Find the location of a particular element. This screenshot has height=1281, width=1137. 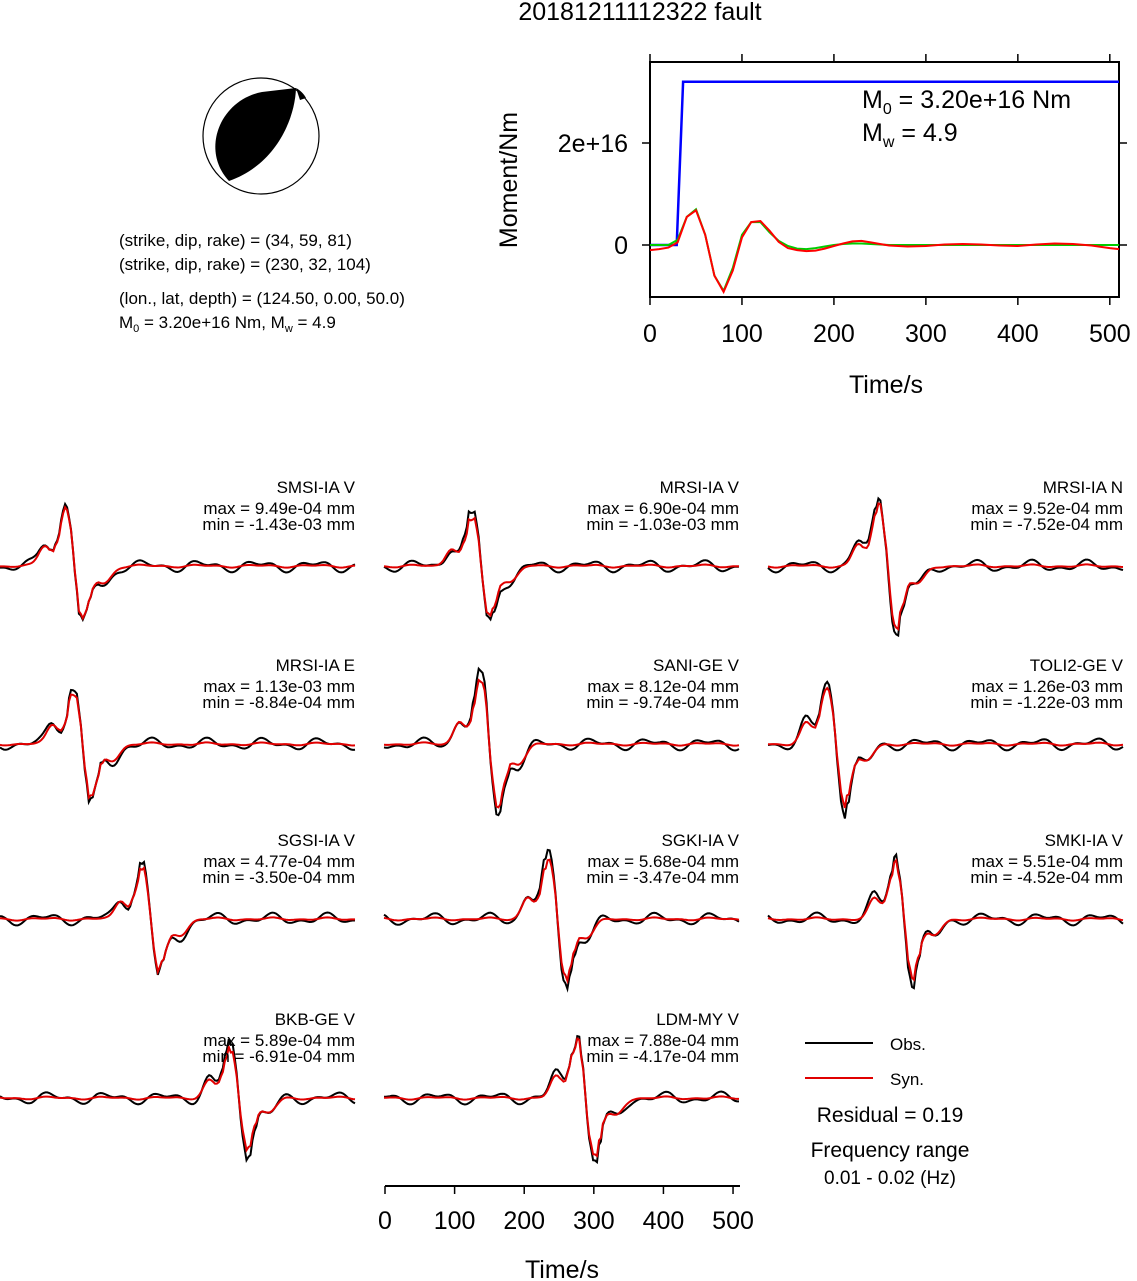

moment-x-tick-label: 400 is located at coordinates (1018, 334).